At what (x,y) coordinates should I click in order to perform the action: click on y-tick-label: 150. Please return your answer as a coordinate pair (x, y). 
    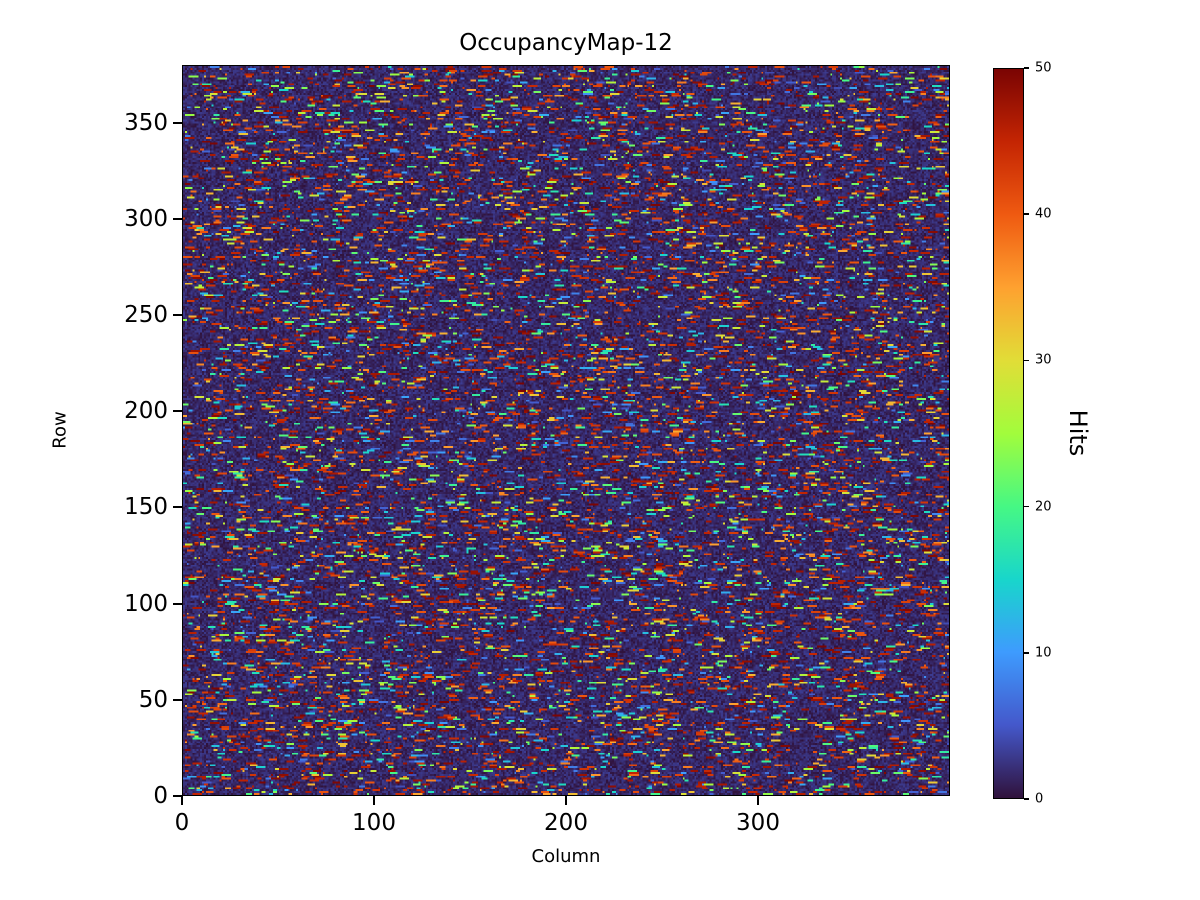
    Looking at the image, I should click on (146, 507).